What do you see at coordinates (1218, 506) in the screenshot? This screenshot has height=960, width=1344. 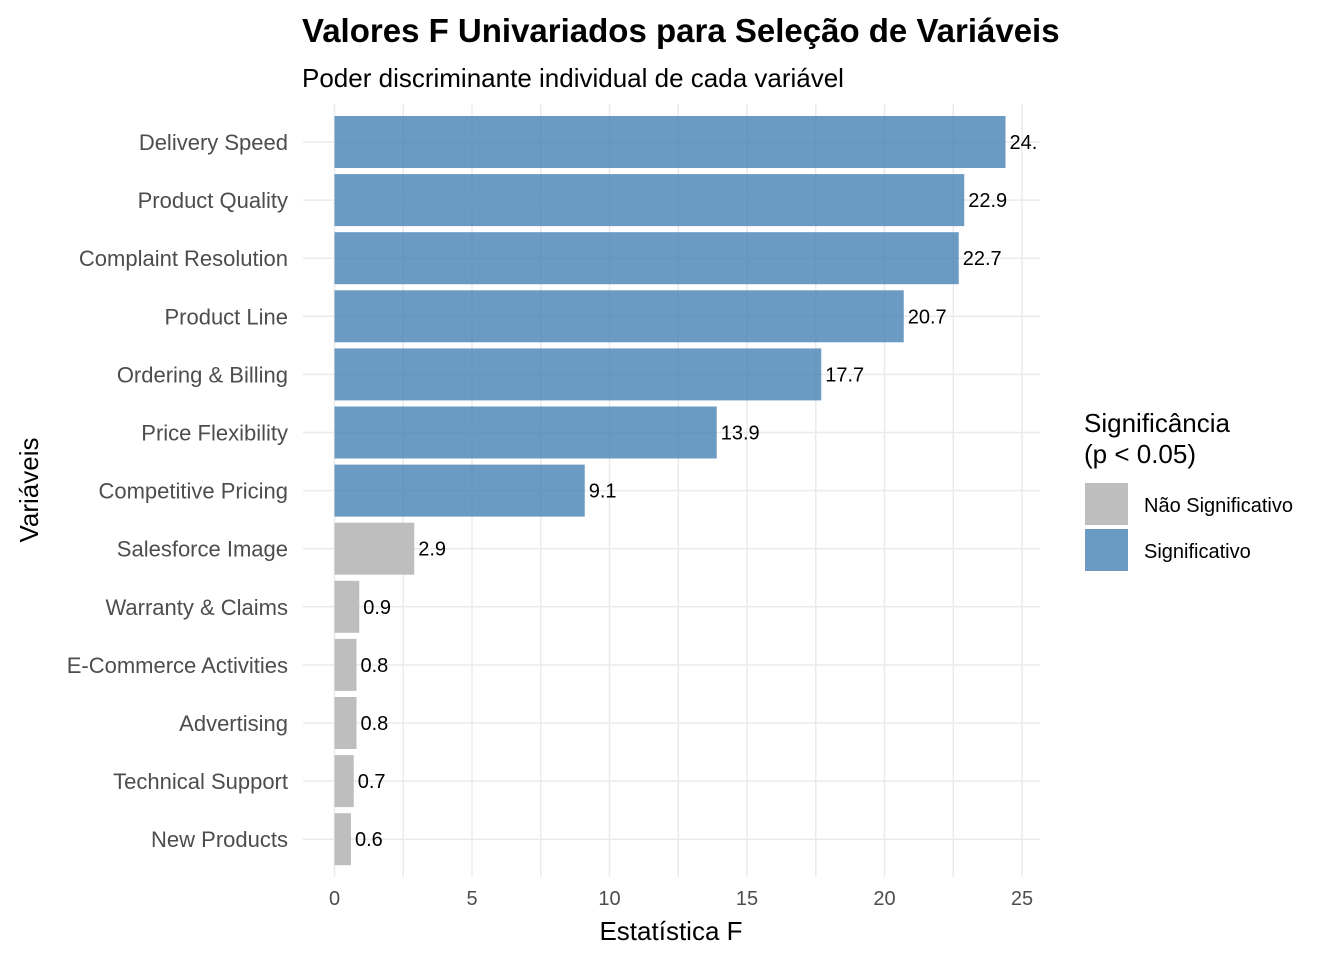 I see `legend-label: Não Significativo` at bounding box center [1218, 506].